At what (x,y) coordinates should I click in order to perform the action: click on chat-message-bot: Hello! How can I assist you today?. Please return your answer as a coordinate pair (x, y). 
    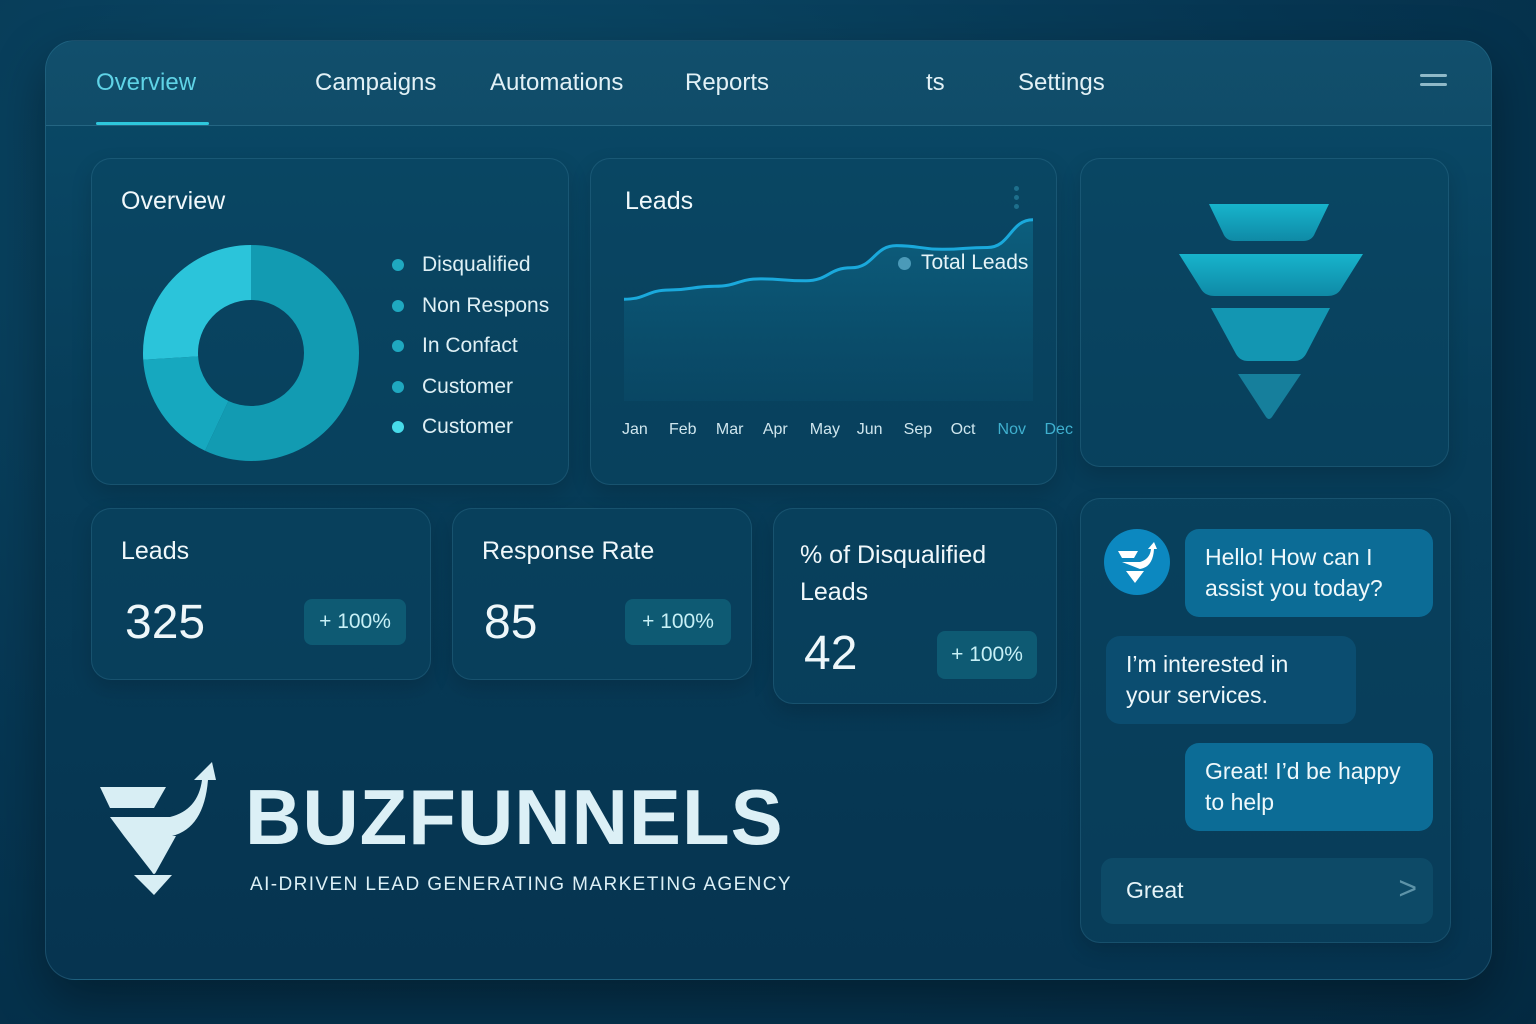
    Looking at the image, I should click on (1309, 573).